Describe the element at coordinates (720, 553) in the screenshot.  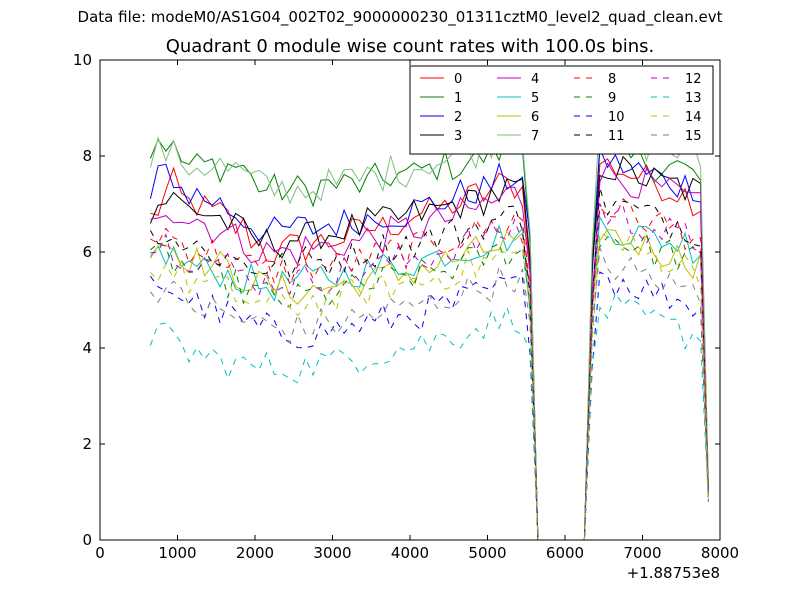
I see `x-tick-label: 8000` at that location.